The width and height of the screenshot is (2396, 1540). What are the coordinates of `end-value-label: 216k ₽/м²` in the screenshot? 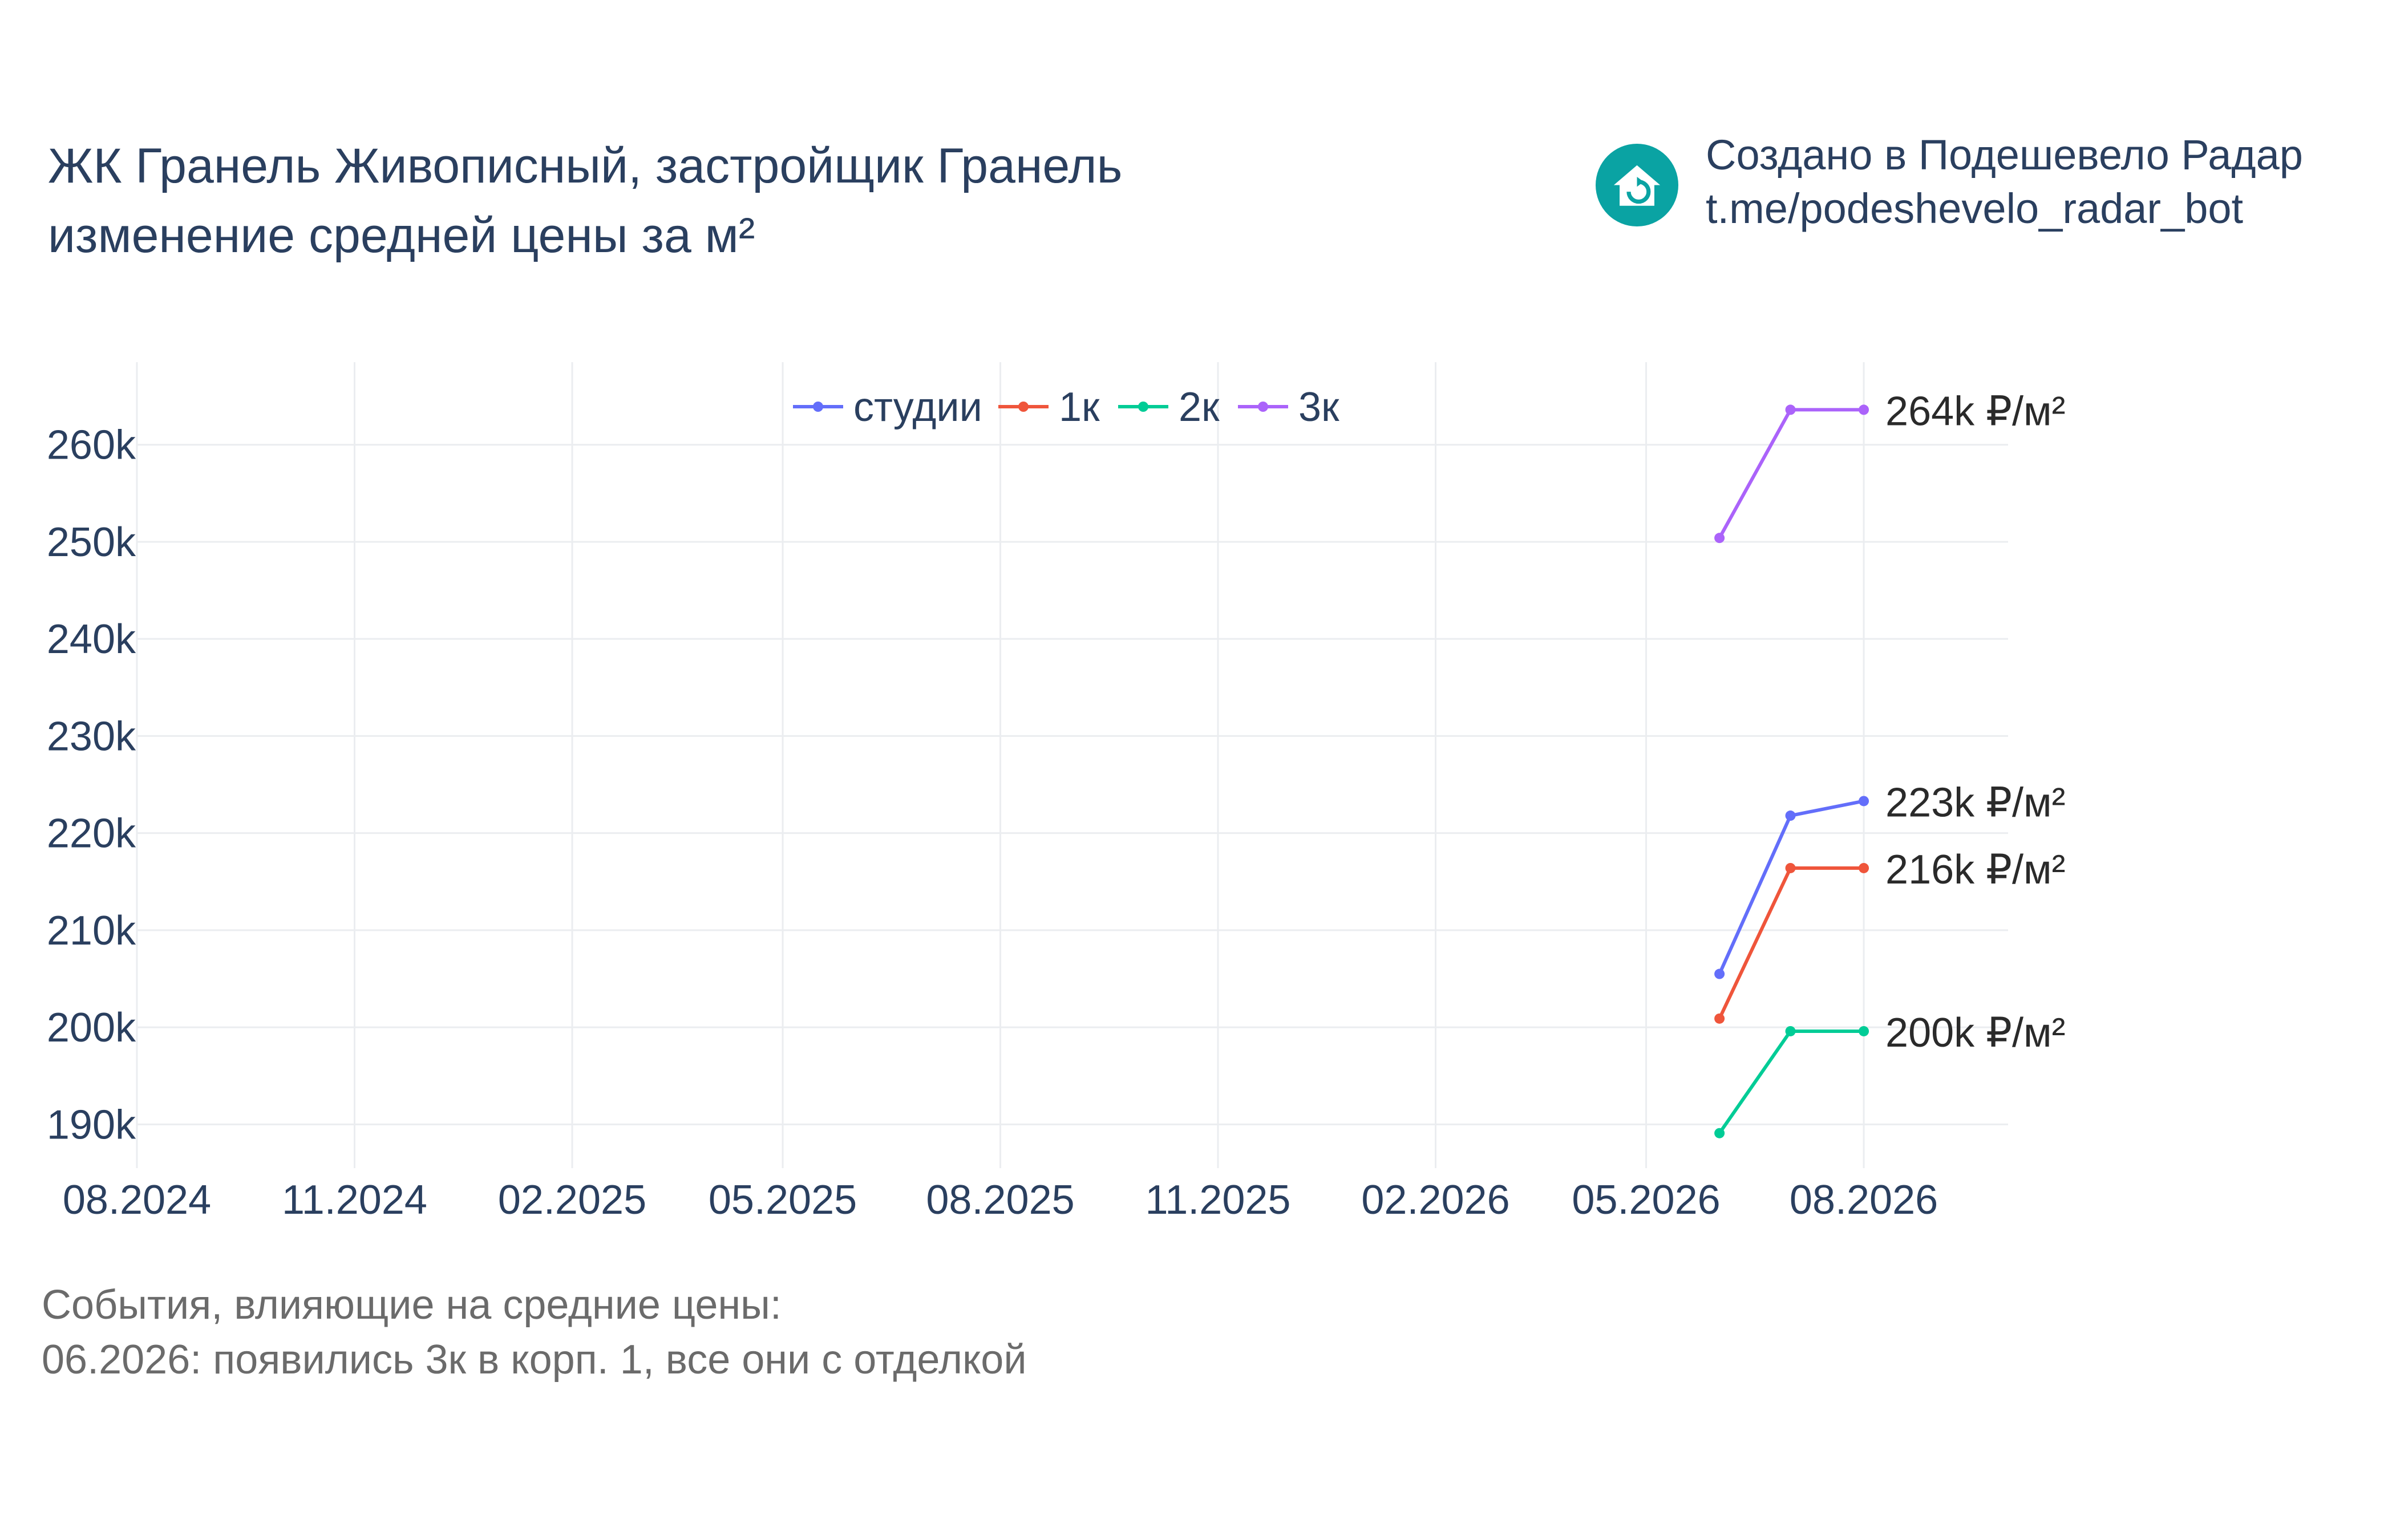 It's located at (1975, 870).